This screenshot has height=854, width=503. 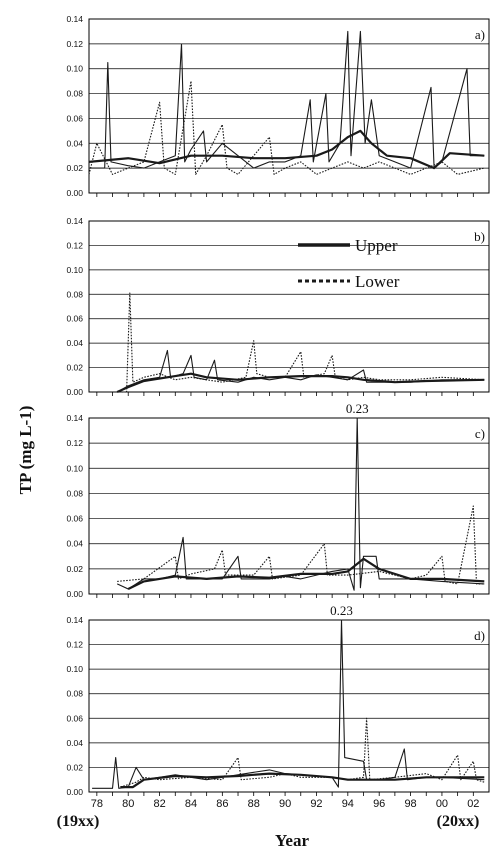 What do you see at coordinates (442, 804) in the screenshot?
I see `x-tick-label: 00` at bounding box center [442, 804].